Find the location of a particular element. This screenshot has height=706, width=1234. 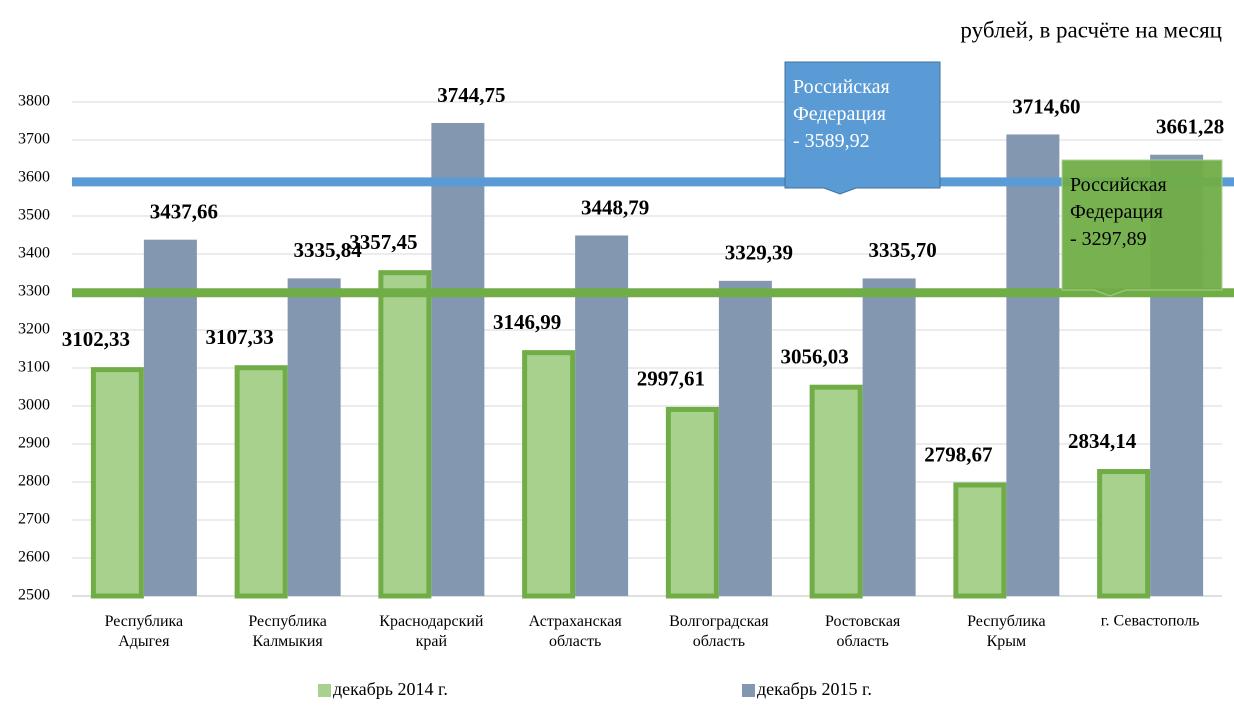

x-tick-label: Ростовская область is located at coordinates (863, 631).